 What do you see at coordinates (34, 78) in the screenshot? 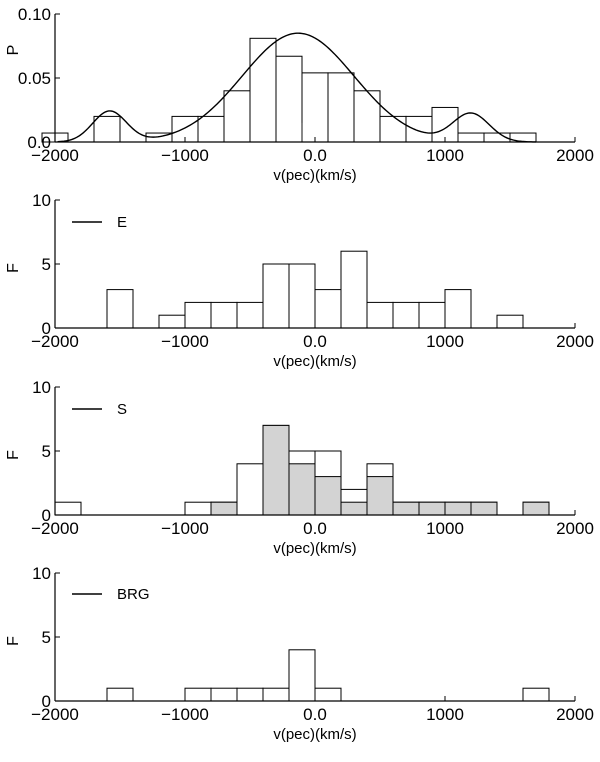
I see `y-tick-label: 0.05` at bounding box center [34, 78].